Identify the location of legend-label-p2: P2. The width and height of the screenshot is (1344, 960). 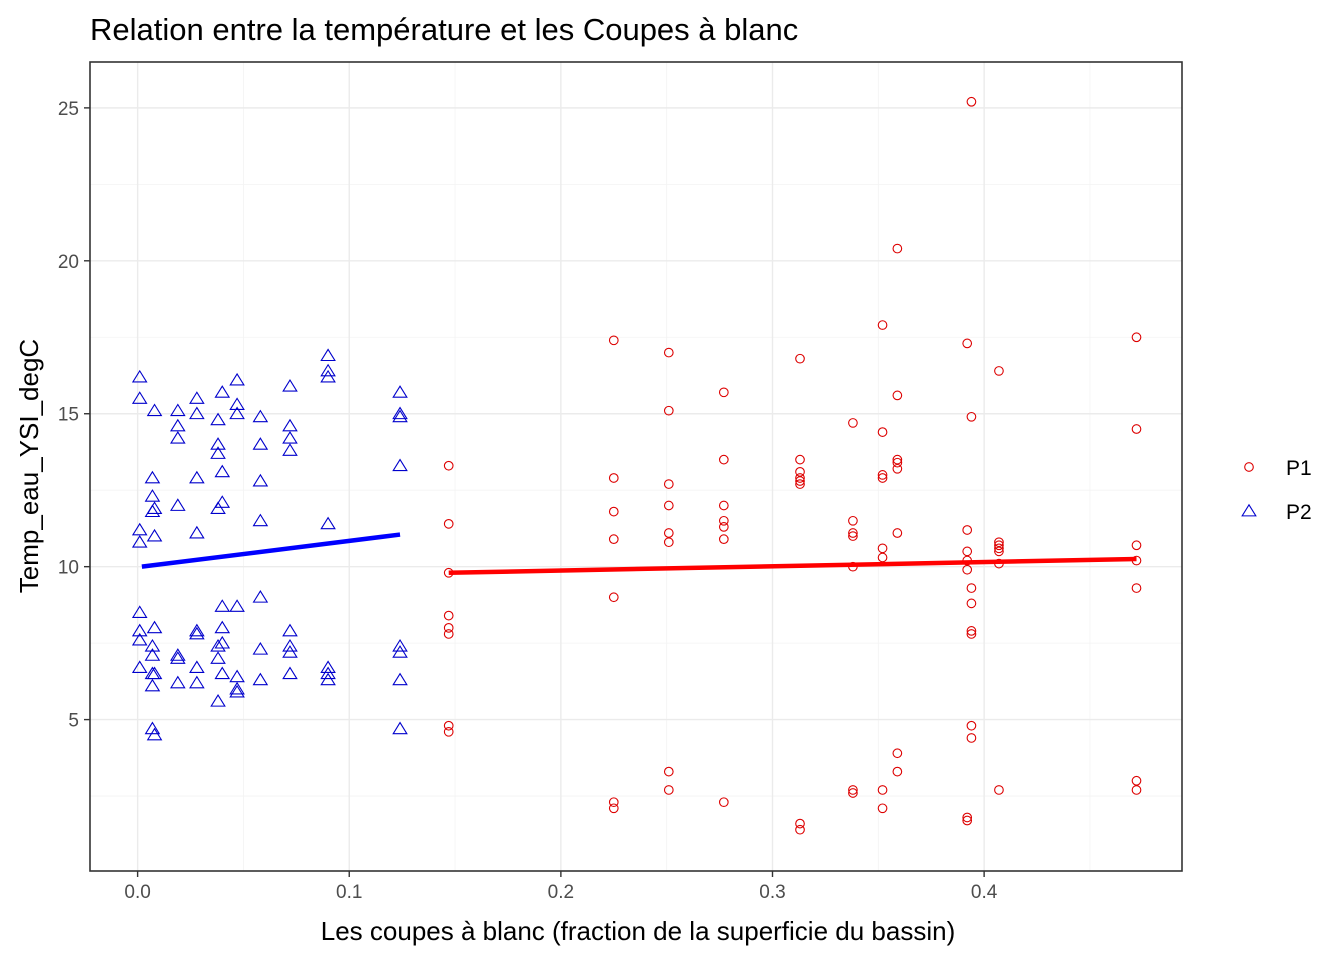
(1299, 512).